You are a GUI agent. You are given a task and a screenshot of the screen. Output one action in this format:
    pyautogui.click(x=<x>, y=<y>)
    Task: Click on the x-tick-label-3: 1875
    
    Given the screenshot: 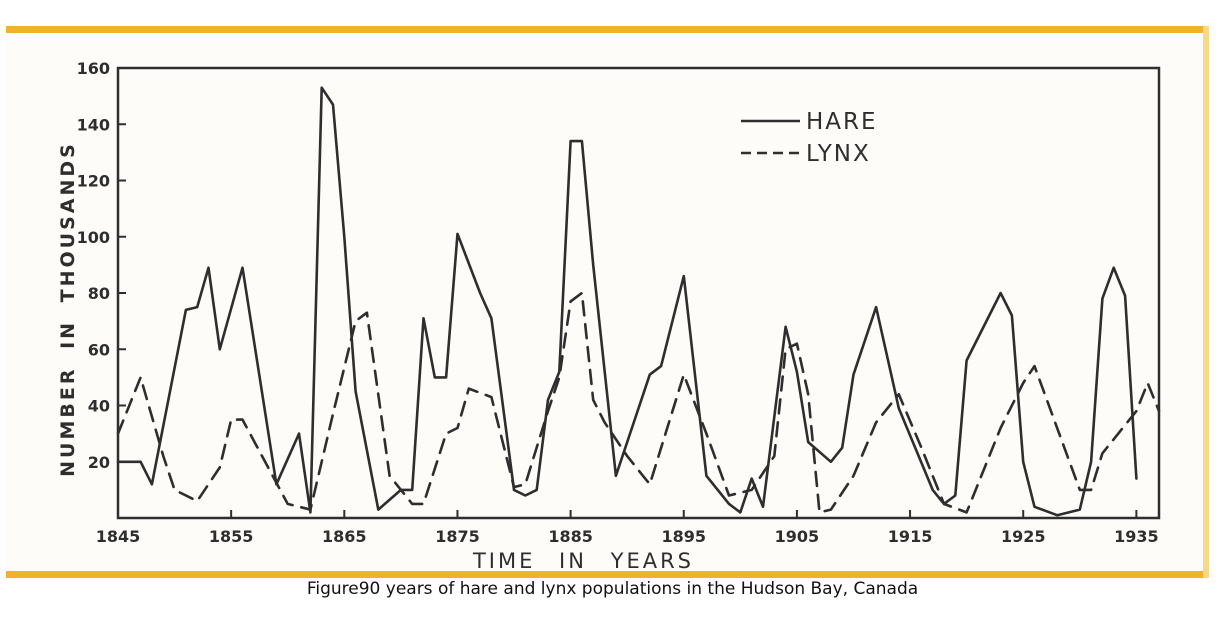 What is the action you would take?
    pyautogui.click(x=457, y=536)
    